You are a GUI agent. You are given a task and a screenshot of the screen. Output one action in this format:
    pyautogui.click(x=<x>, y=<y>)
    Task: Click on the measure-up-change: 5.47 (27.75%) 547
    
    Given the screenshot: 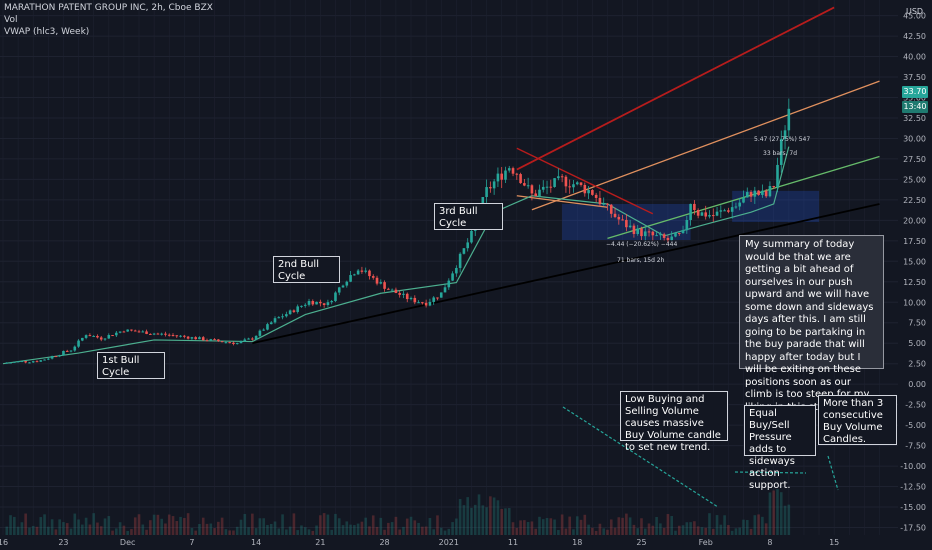 What is the action you would take?
    pyautogui.click(x=782, y=139)
    